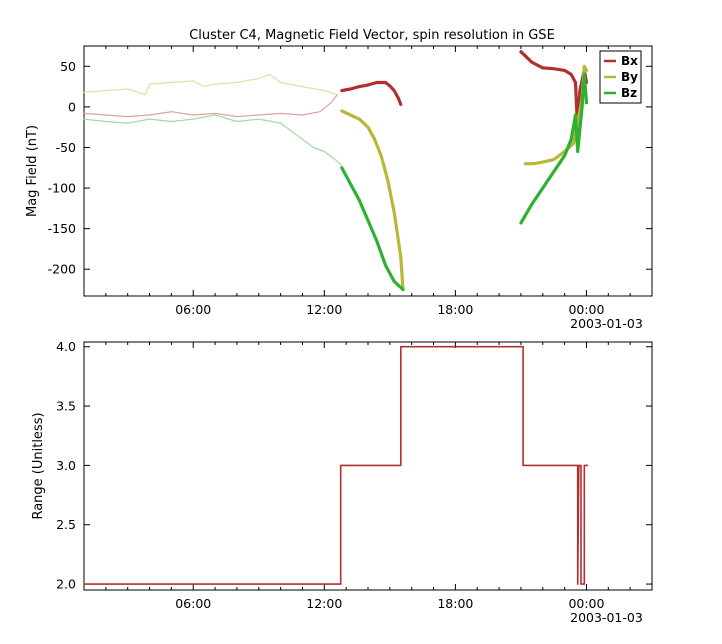  Describe the element at coordinates (32, 171) in the screenshot. I see `top-y-axis-label: Mag Field (nT)` at that location.